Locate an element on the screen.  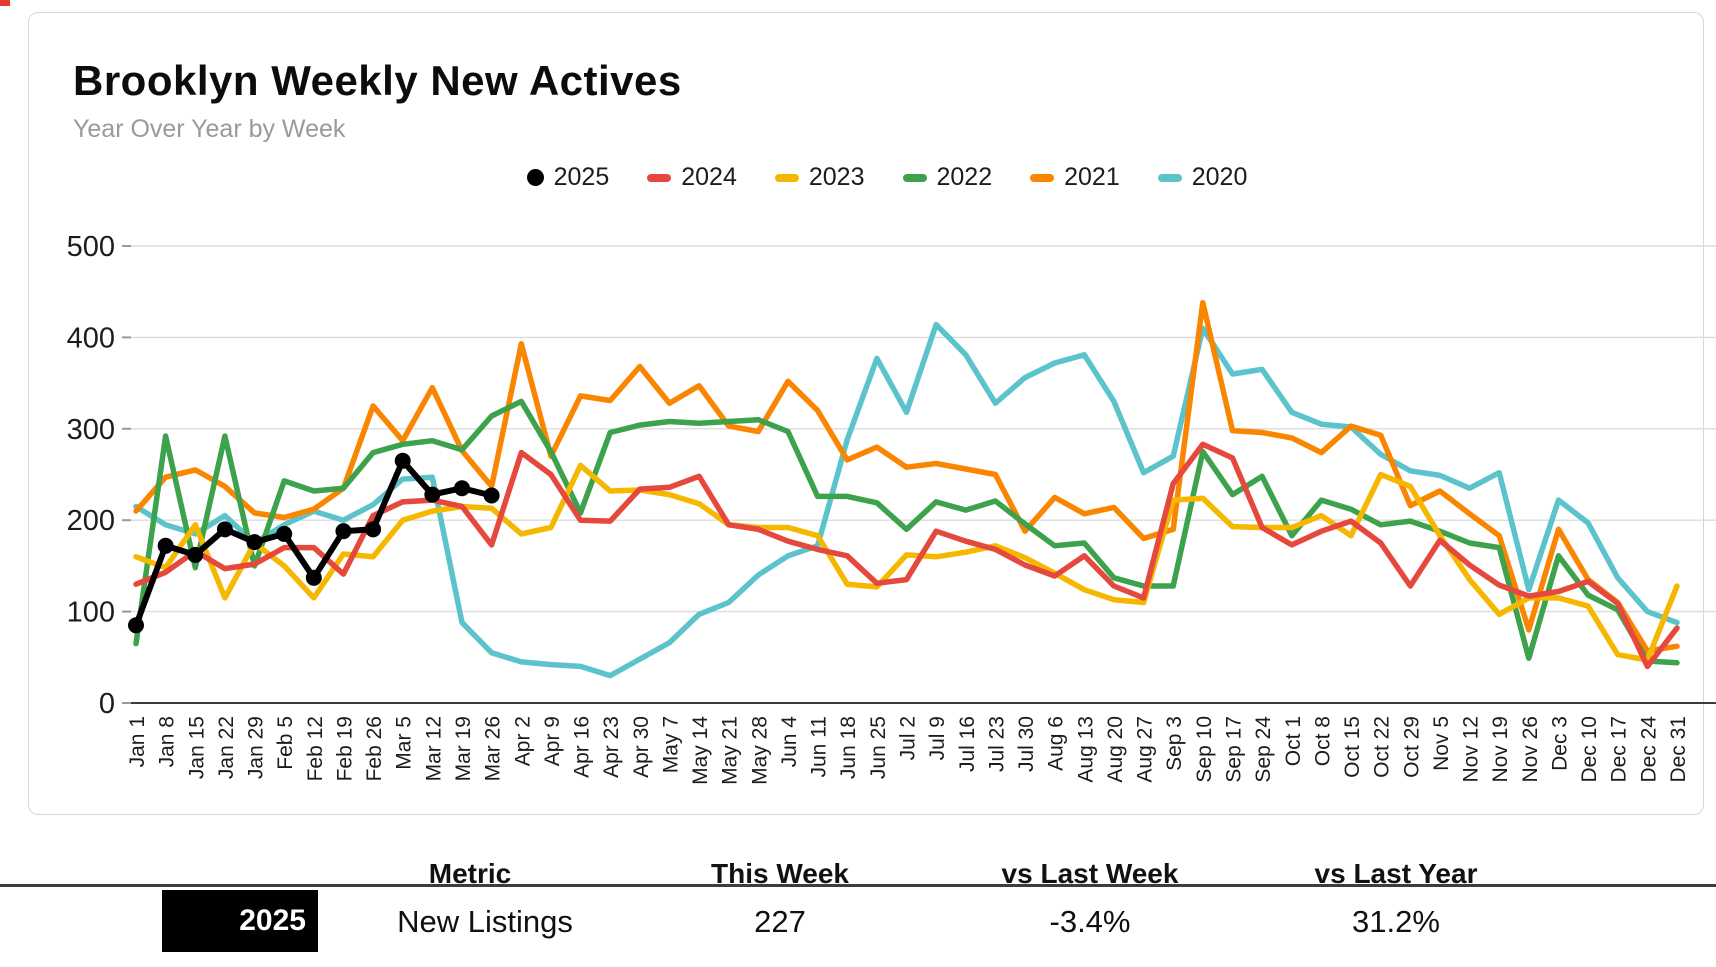
y-tick-label-100: 100 is located at coordinates (91, 613).